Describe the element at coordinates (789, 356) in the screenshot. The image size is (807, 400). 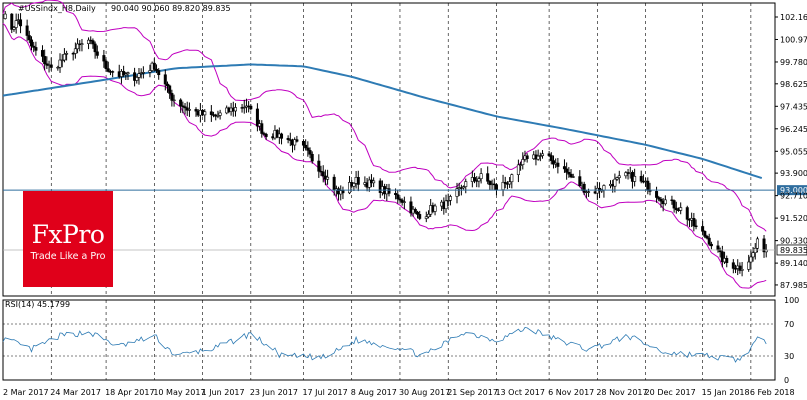
I see `rsi-tick-label: 30` at that location.